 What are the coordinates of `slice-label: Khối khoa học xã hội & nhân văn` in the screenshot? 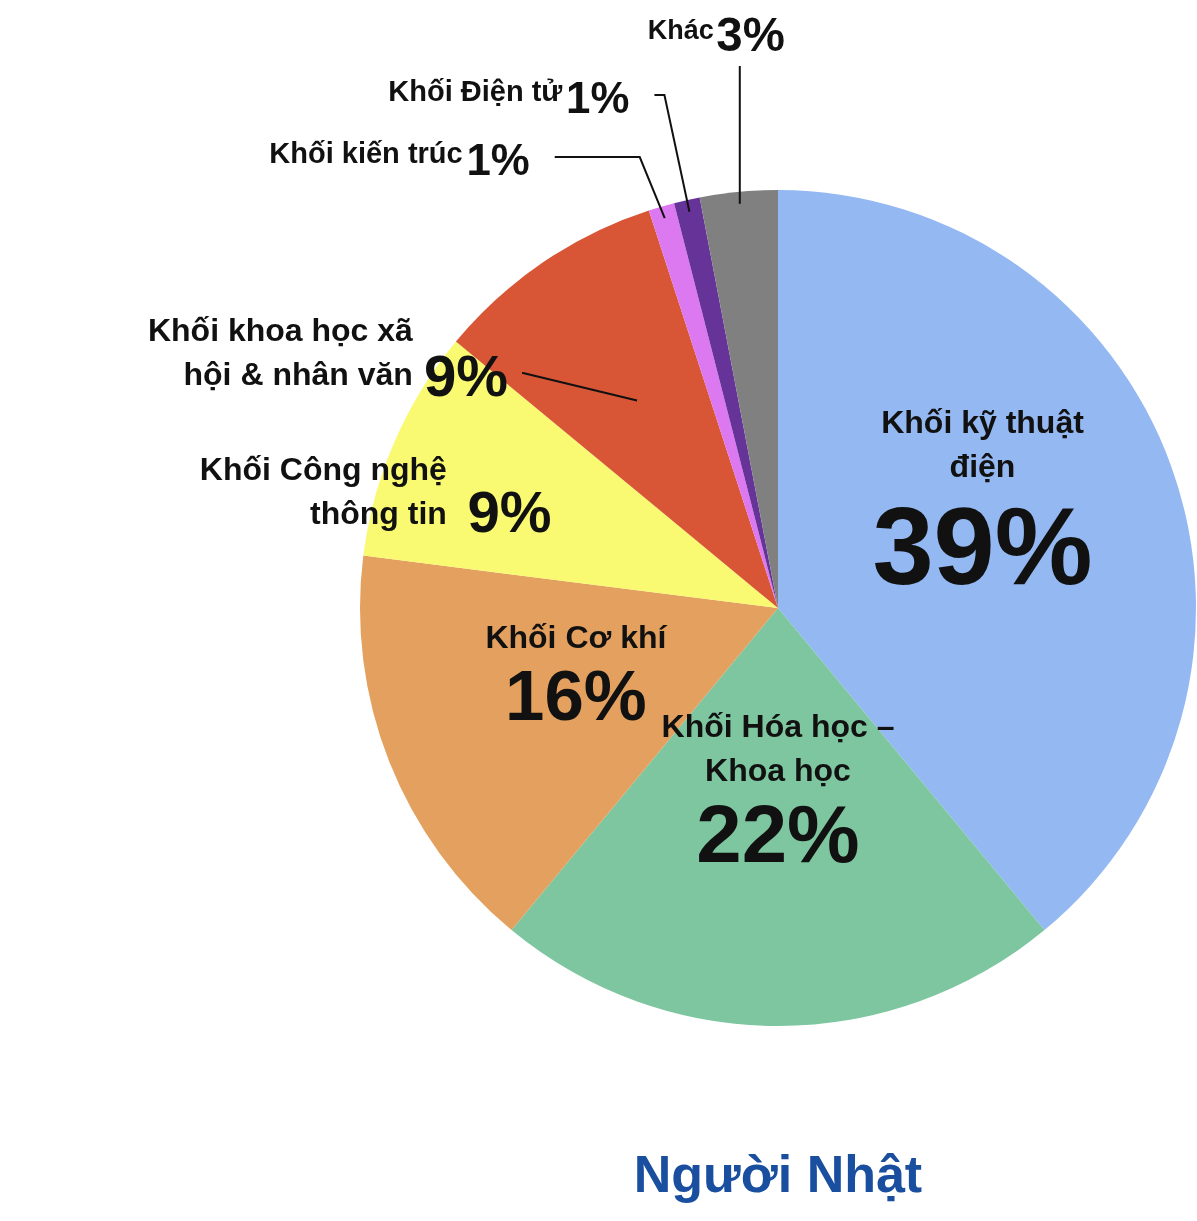 It's located at (280, 351).